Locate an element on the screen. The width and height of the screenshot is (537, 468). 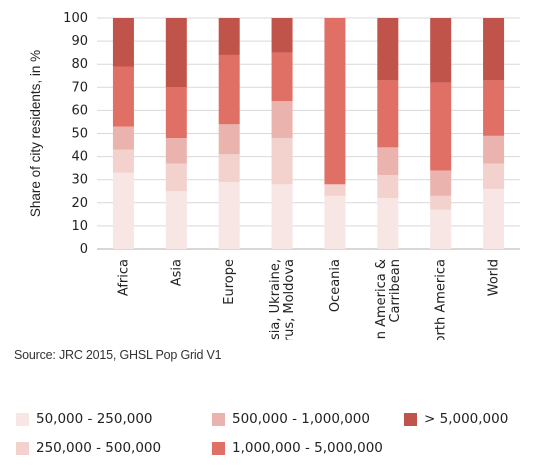
x-tick-label: Carribean is located at coordinates (395, 291).